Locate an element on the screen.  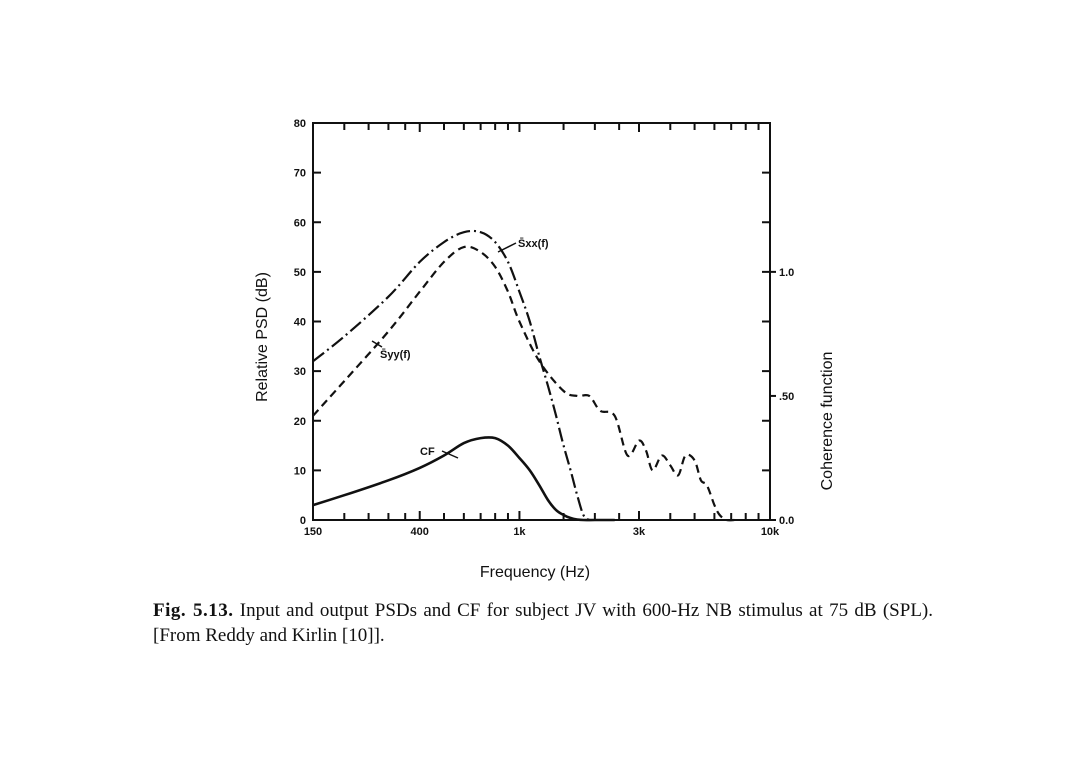
y-axis-title: Relative PSD (dB) is located at coordinates (262, 337).